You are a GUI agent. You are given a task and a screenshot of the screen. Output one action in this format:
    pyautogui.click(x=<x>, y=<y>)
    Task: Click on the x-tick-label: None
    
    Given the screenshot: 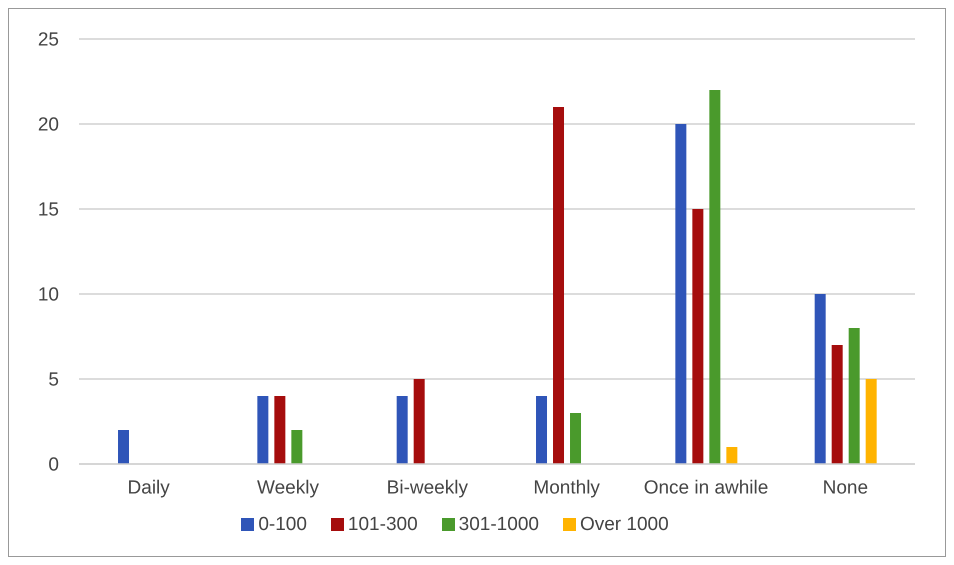 What is the action you would take?
    pyautogui.click(x=845, y=487)
    